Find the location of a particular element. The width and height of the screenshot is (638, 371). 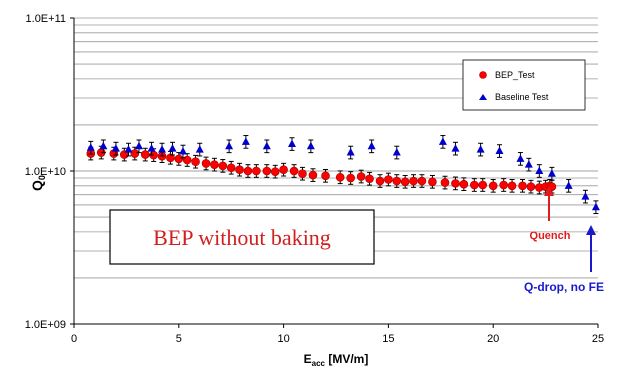

grid-gap is located at coordinates (307, 301).